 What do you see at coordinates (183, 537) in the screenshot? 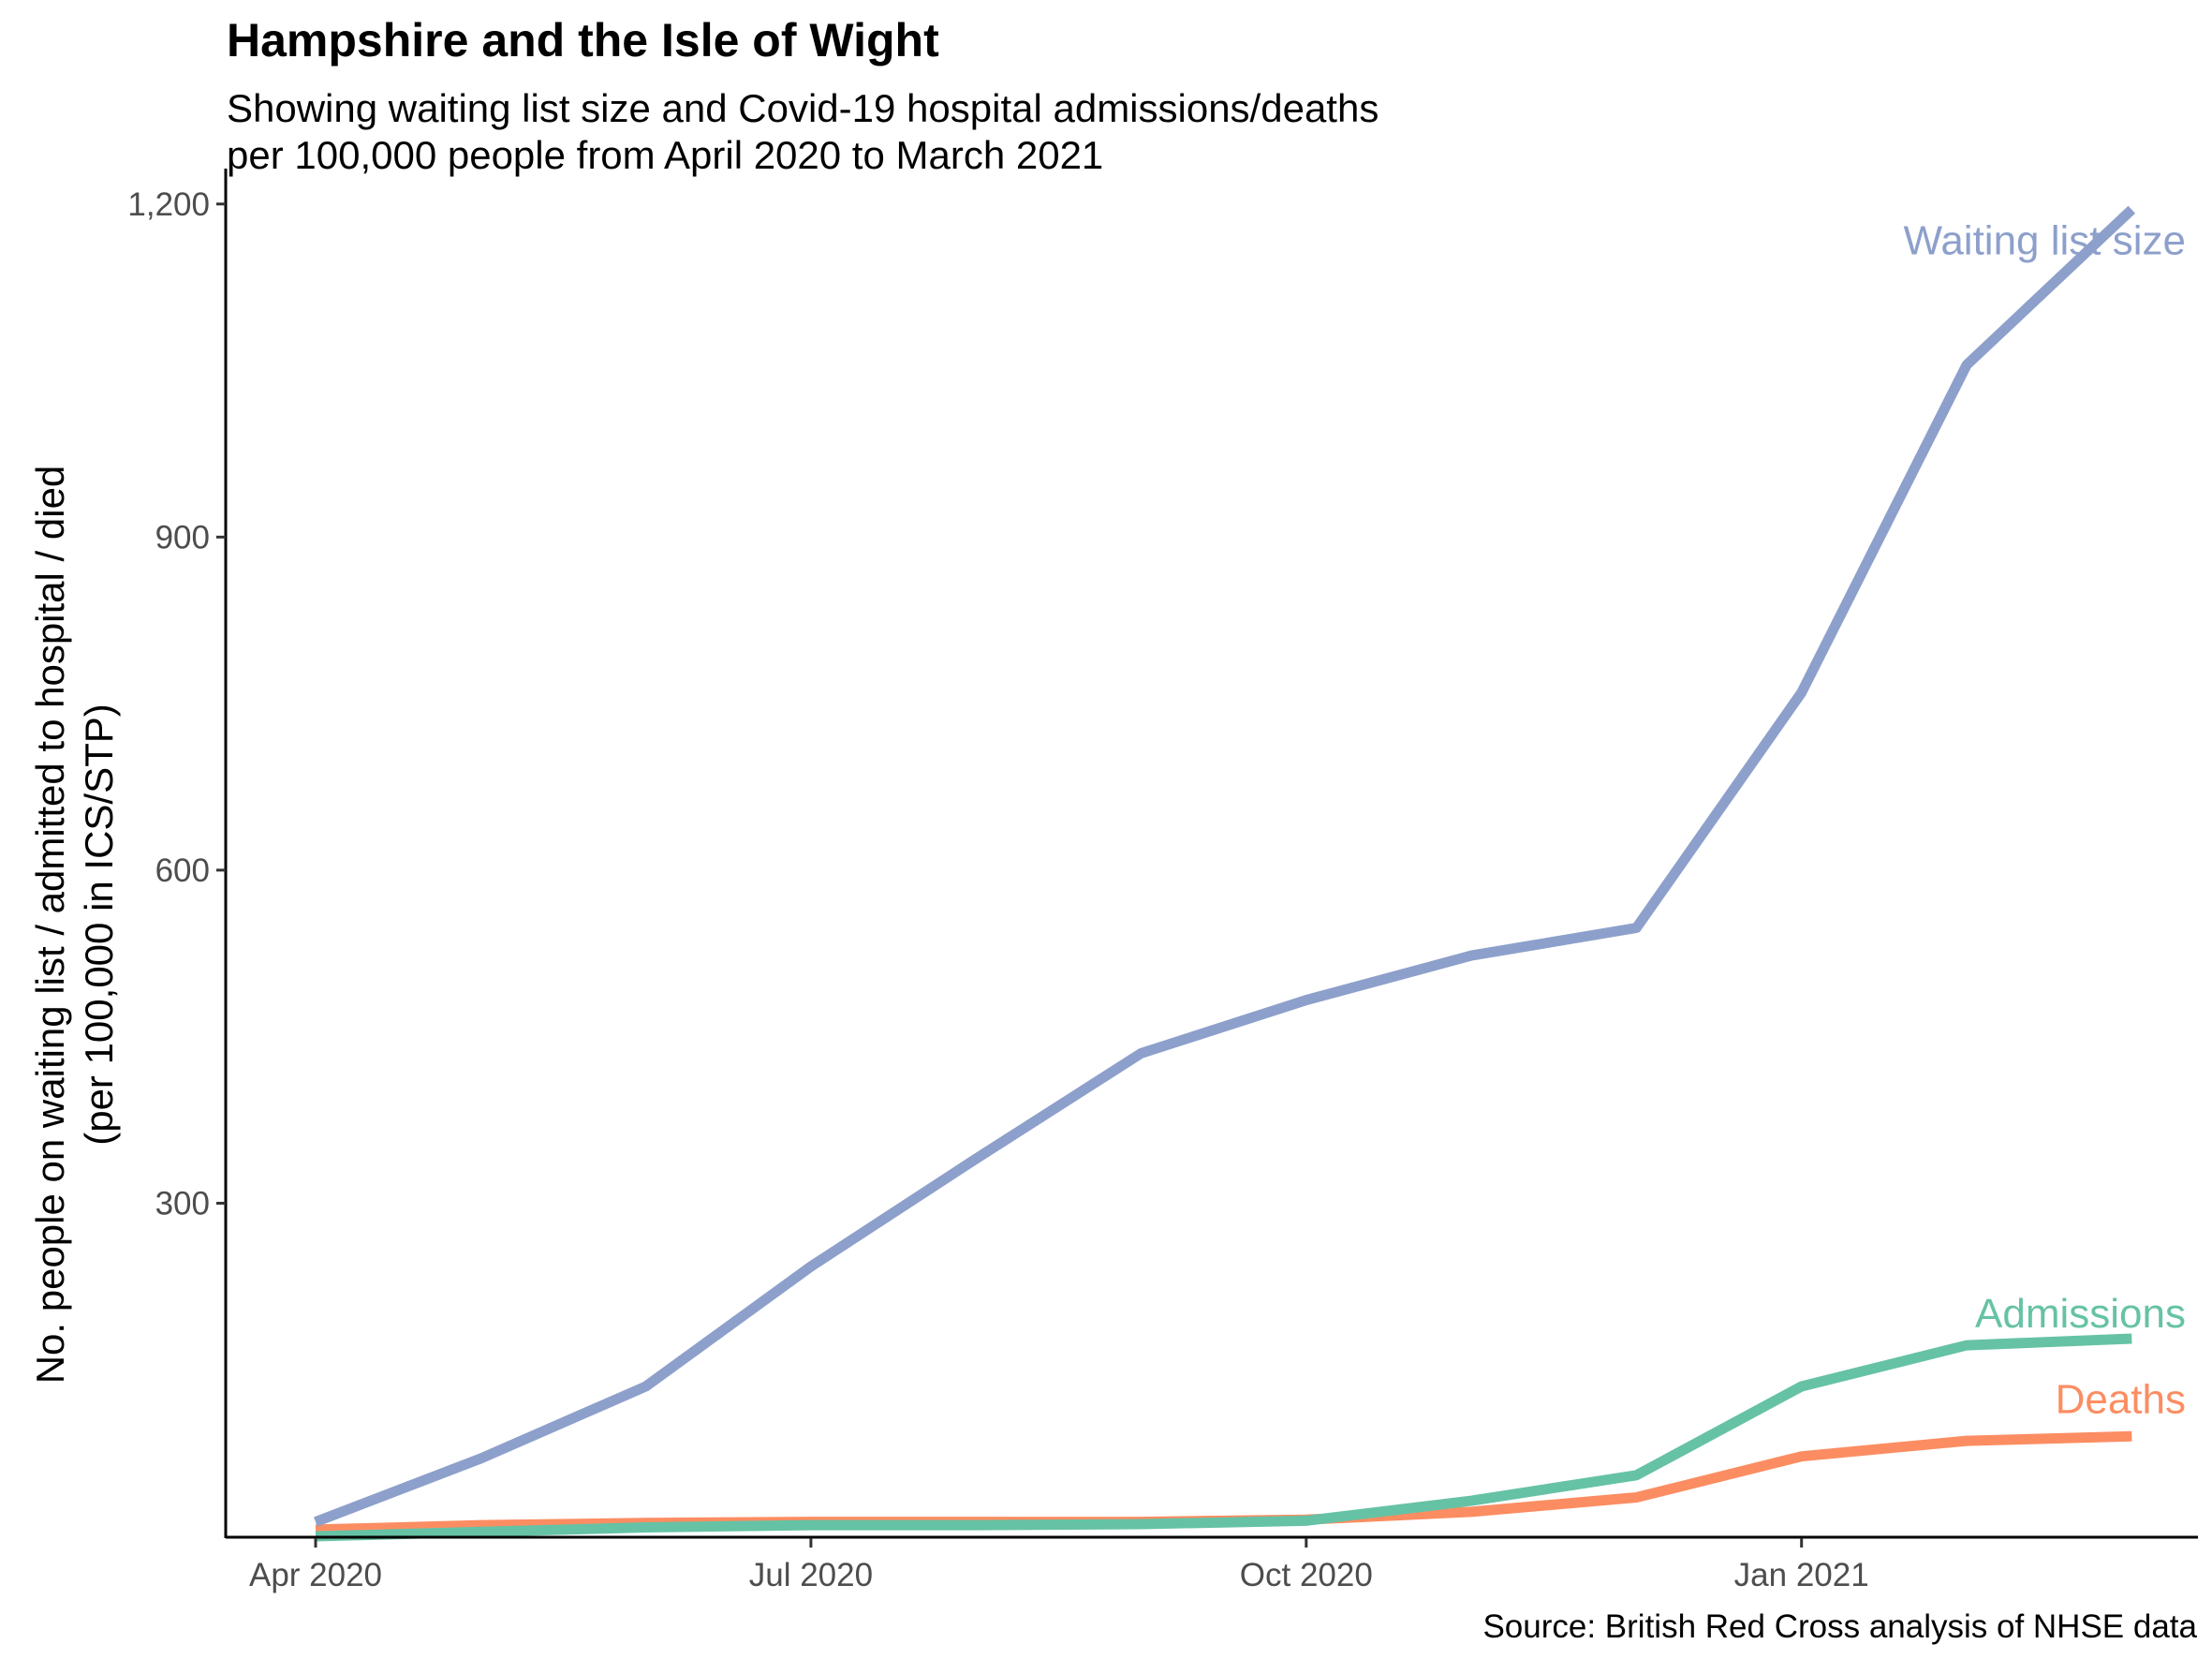
I see `y-tick-label: 900` at bounding box center [183, 537].